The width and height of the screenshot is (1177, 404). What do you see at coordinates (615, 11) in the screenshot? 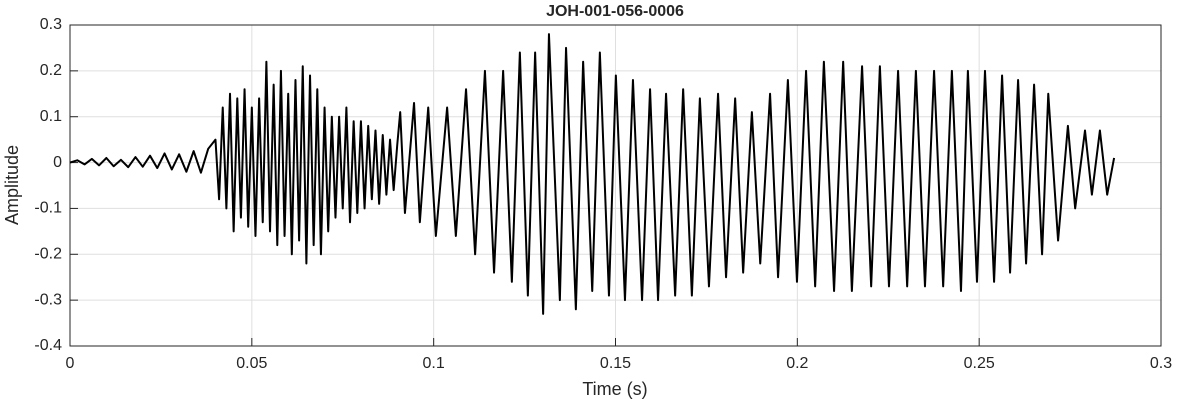
I see `chart-title: JOH-001-056-0006` at bounding box center [615, 11].